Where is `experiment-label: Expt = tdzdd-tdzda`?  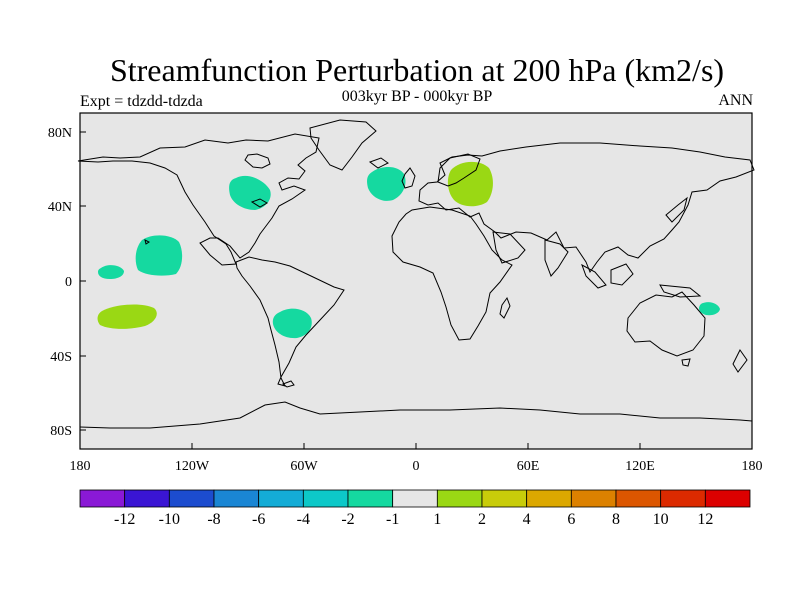 experiment-label: Expt = tdzdd-tdzda is located at coordinates (141, 101).